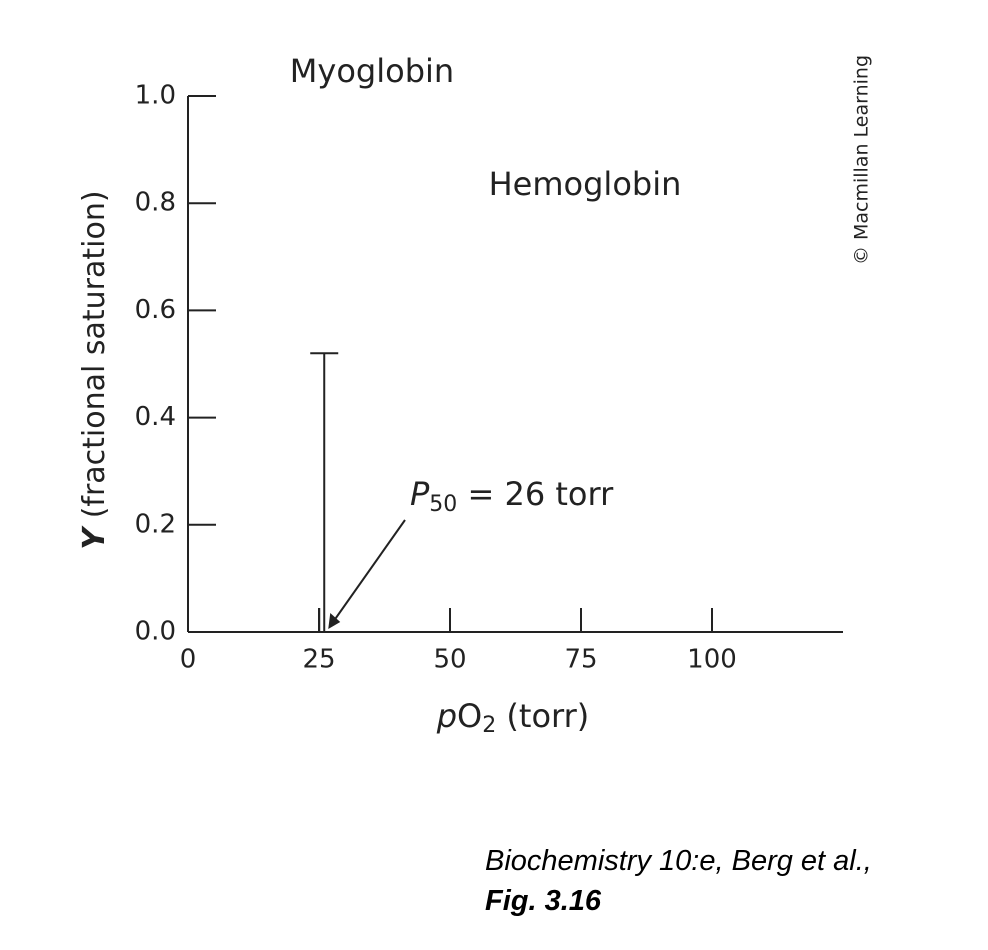 This screenshot has width=988, height=950. I want to click on x-tick-label: 0, so click(188, 660).